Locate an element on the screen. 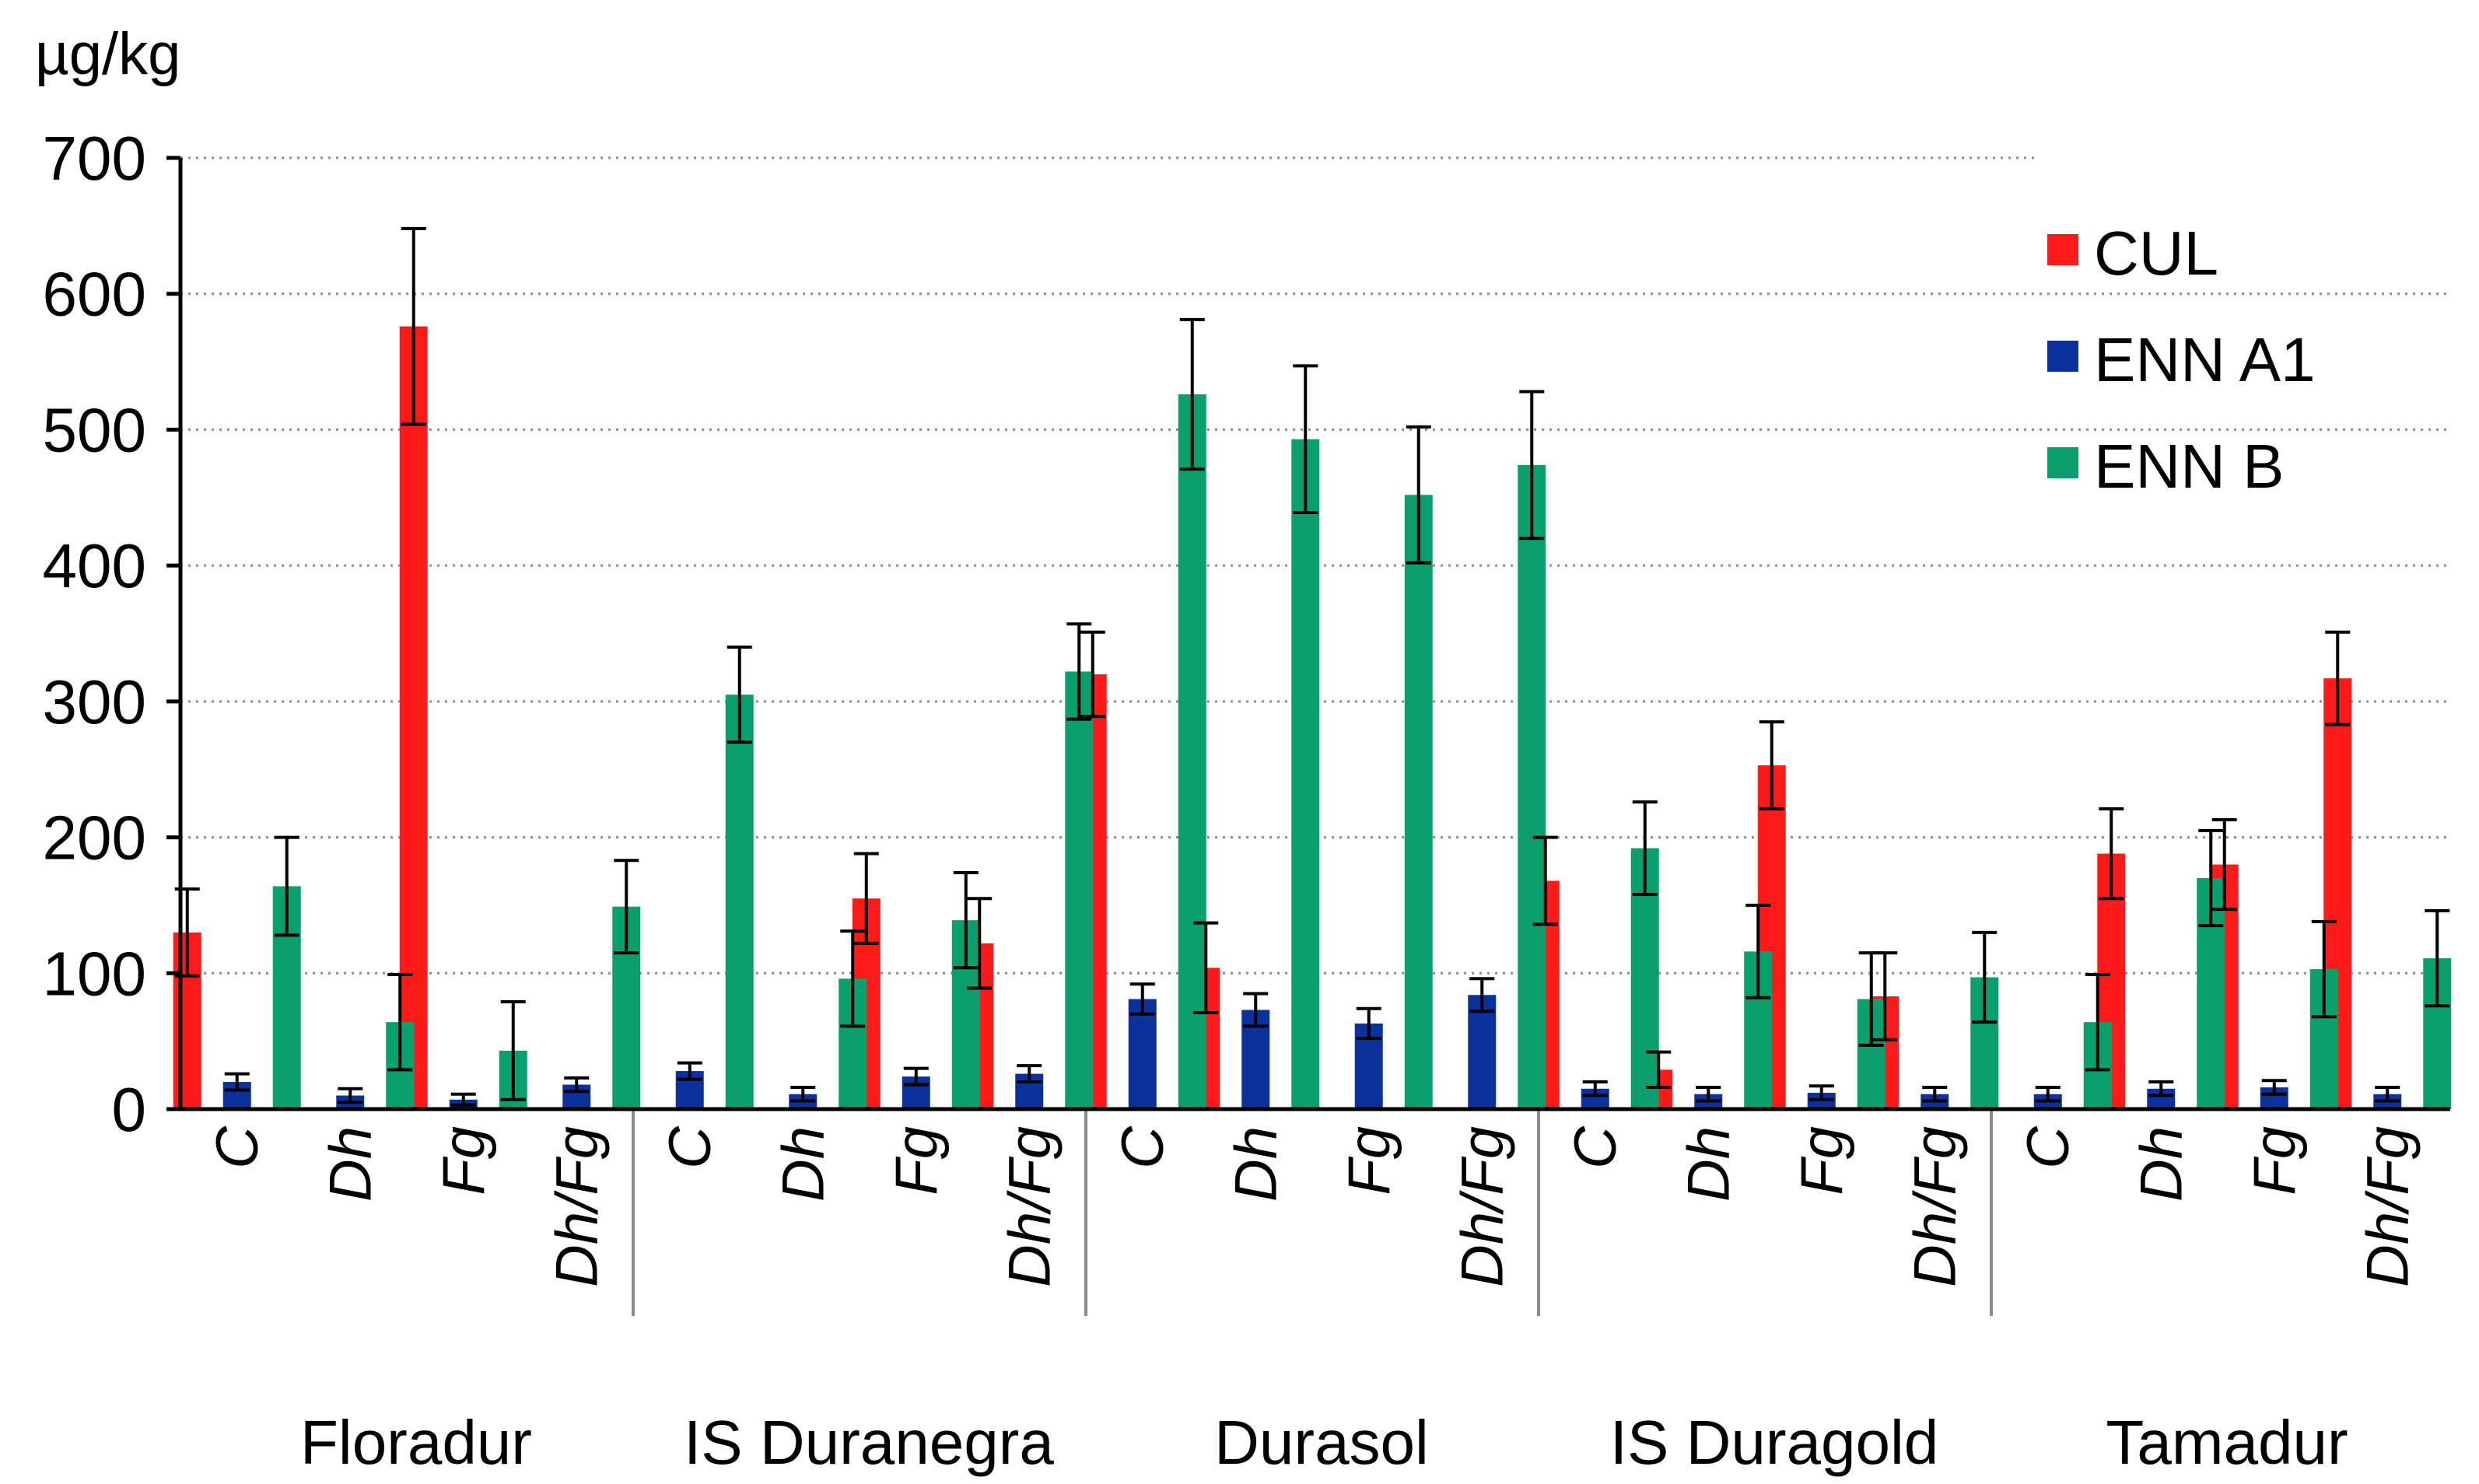 Image resolution: width=2479 pixels, height=1484 pixels. error-bar-enn-b-durasol-c is located at coordinates (1192, 394).